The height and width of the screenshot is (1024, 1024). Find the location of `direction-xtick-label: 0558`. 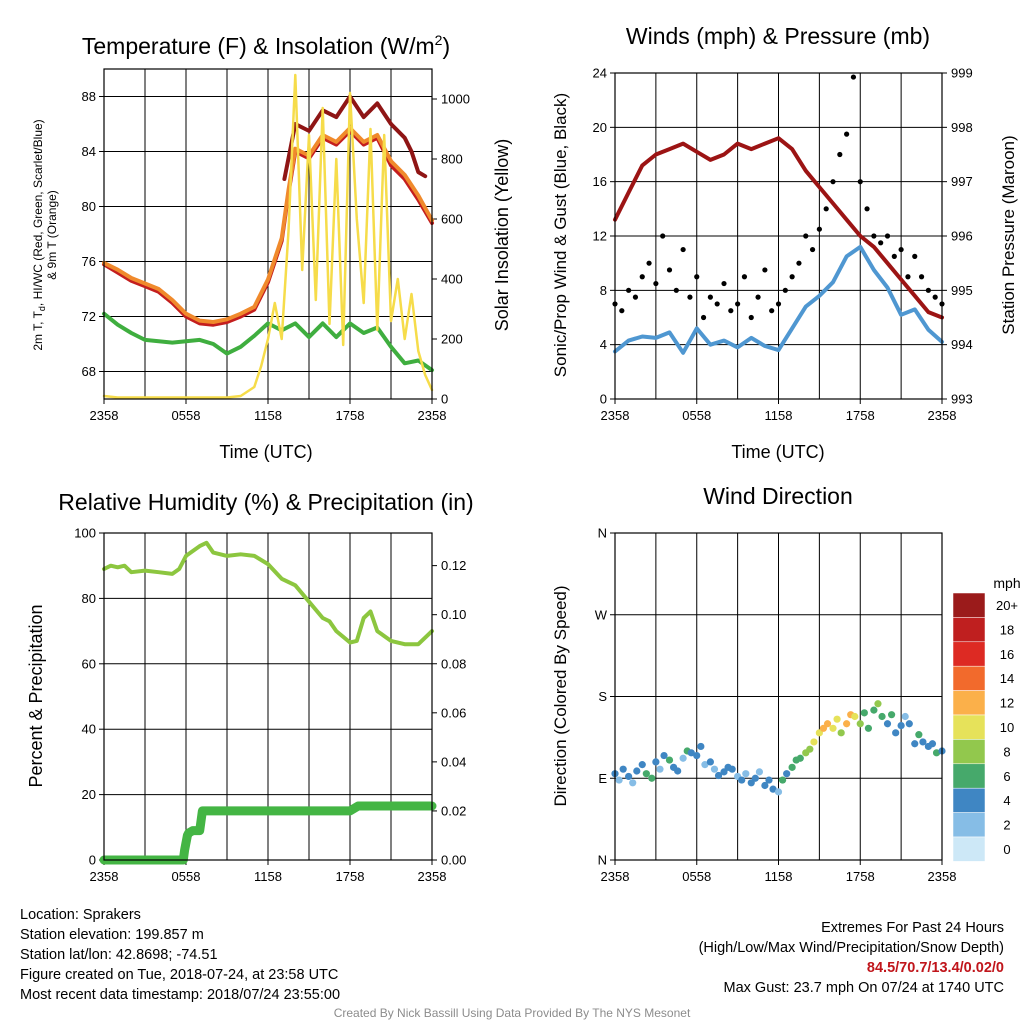

direction-xtick-label: 0558 is located at coordinates (696, 876).